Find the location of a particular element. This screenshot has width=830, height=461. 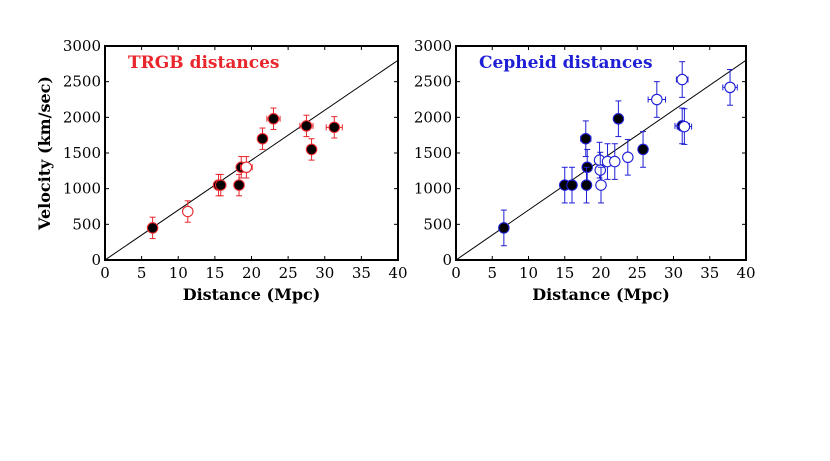

panel-title: TRGB distances is located at coordinates (203, 63).